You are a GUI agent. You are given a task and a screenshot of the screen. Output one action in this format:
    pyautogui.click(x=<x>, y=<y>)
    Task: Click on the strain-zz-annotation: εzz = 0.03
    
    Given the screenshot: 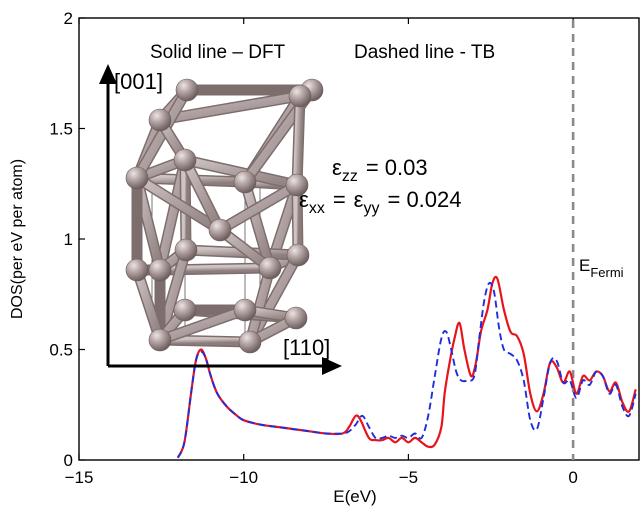 What is the action you would take?
    pyautogui.click(x=380, y=170)
    